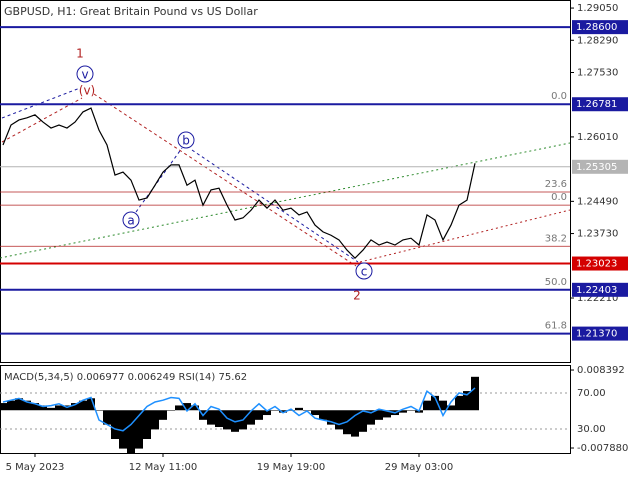  What do you see at coordinates (291, 467) in the screenshot?
I see `x-tick-label: 19 May 19:00` at bounding box center [291, 467].